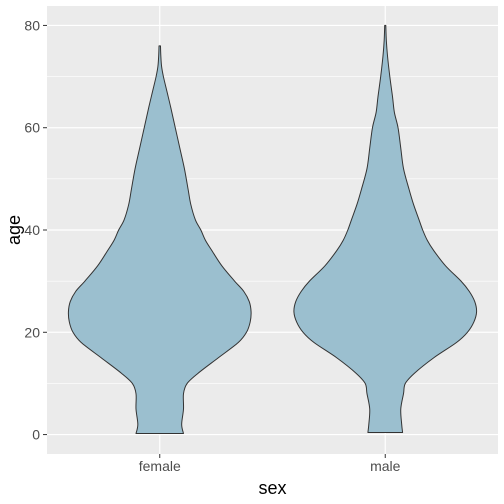 This screenshot has height=504, width=504. I want to click on y-axis-ticks: 0 20 40 60 80, so click(35, 230).